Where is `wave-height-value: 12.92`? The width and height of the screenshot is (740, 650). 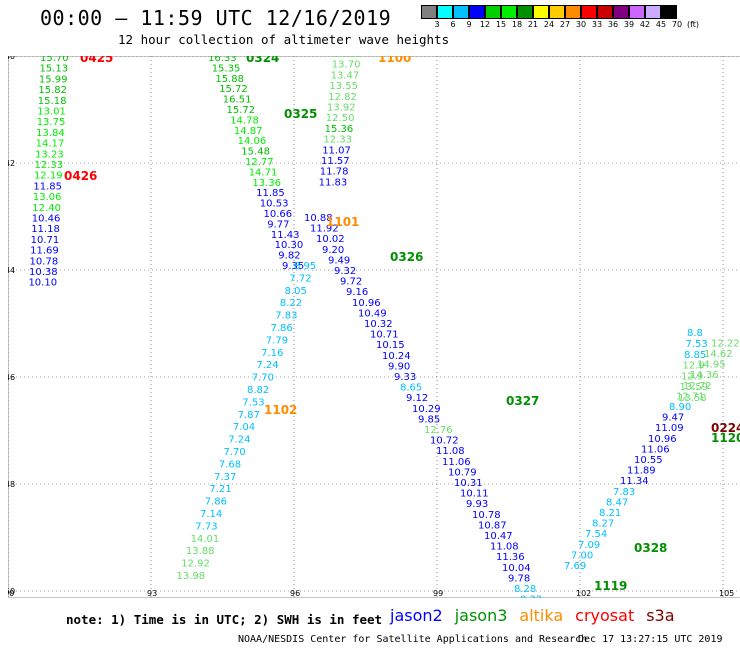 wave-height-value: 12.92 is located at coordinates (195, 564).